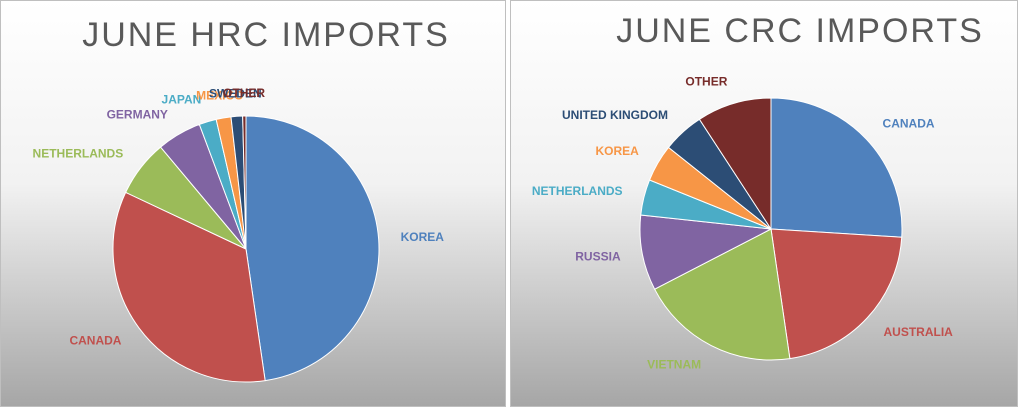  What do you see at coordinates (919, 332) in the screenshot?
I see `slice-label: AUSTRALIA` at bounding box center [919, 332].